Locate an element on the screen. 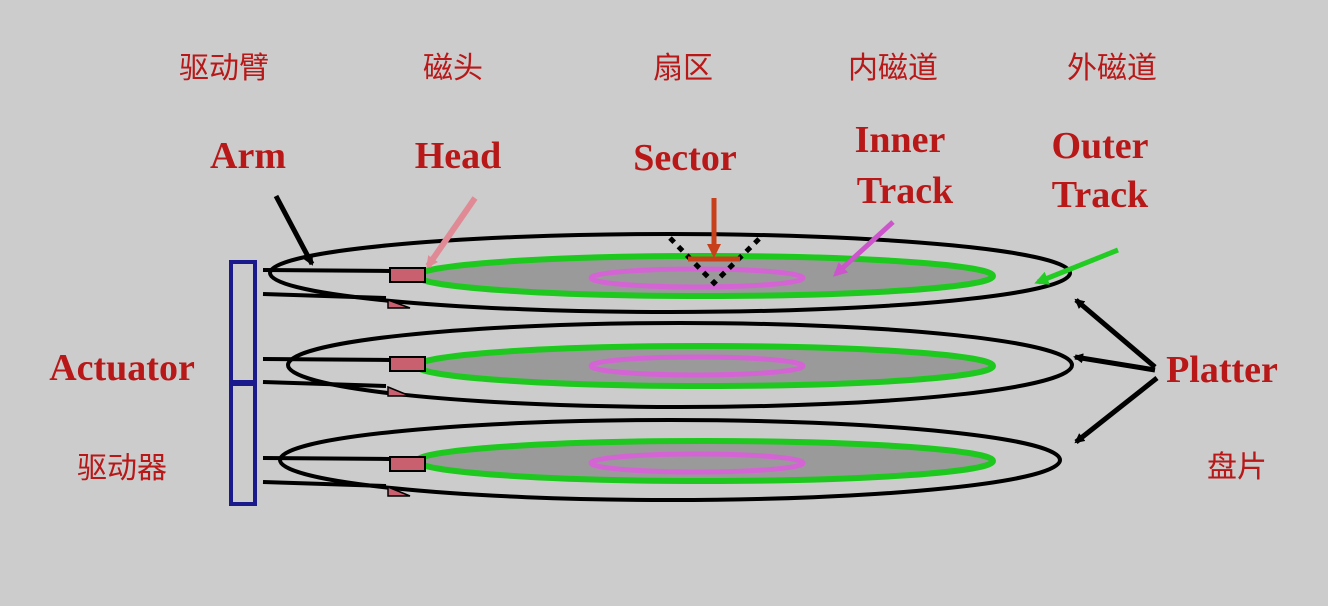  inner-track-label-line2: Track is located at coordinates (905, 191).